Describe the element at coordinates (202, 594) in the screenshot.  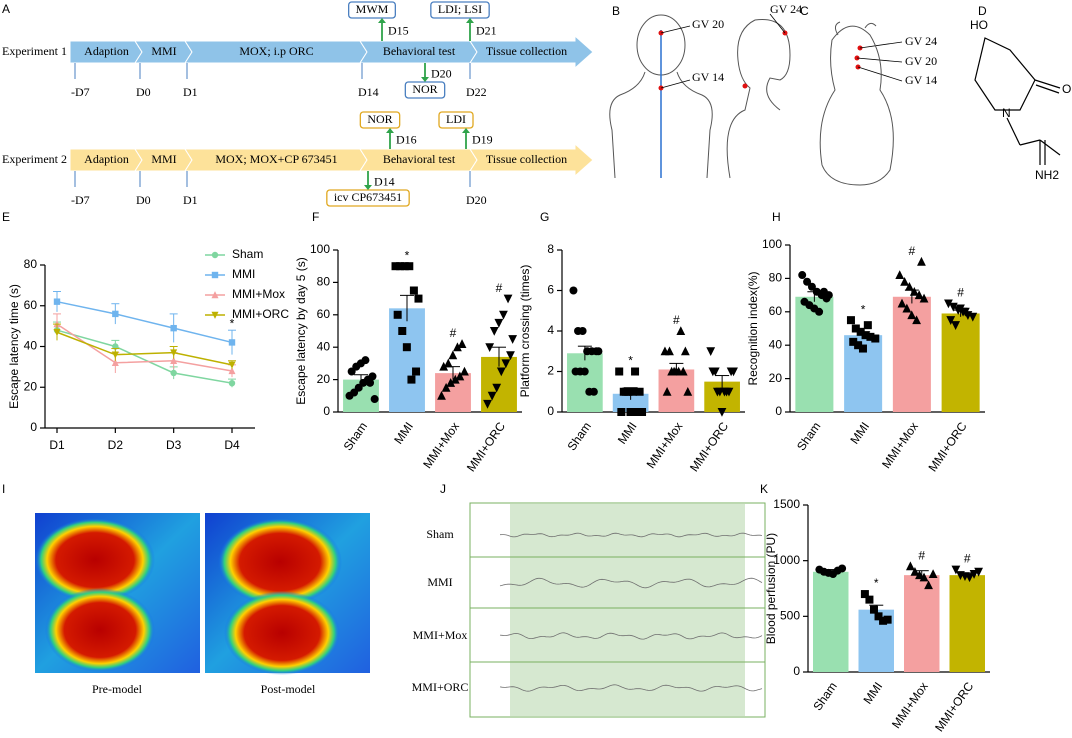
I see `heatmap-images` at that location.